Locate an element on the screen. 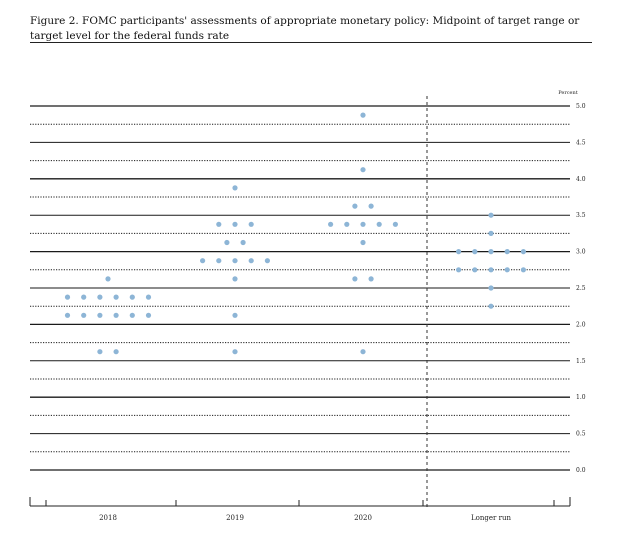 This screenshot has height=537, width=630. x-tick-label: 2018 is located at coordinates (108, 518).